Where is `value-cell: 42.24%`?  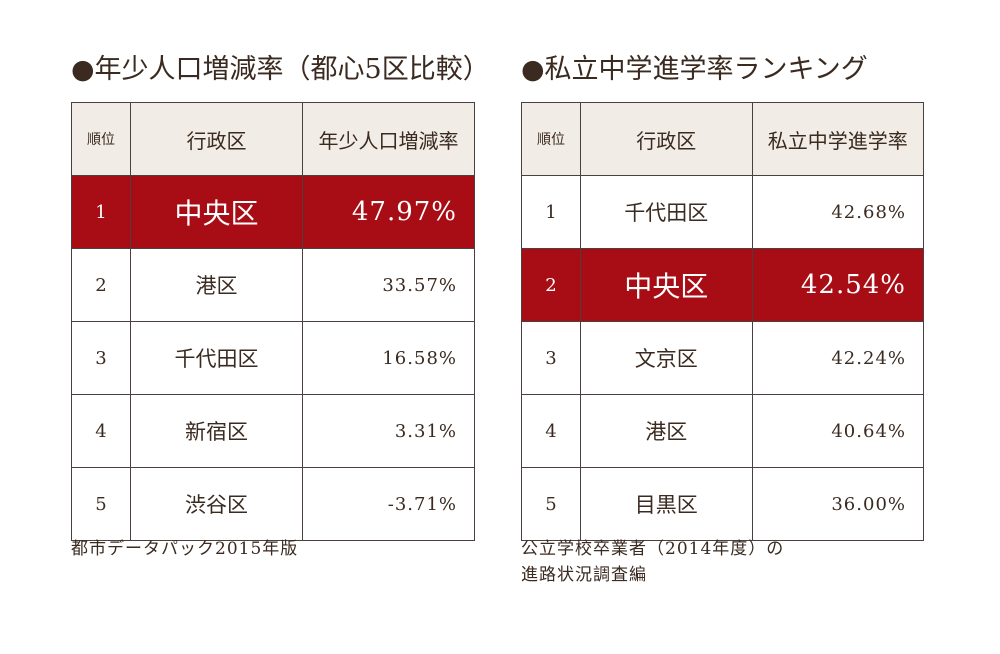 value-cell: 42.24% is located at coordinates (837, 358).